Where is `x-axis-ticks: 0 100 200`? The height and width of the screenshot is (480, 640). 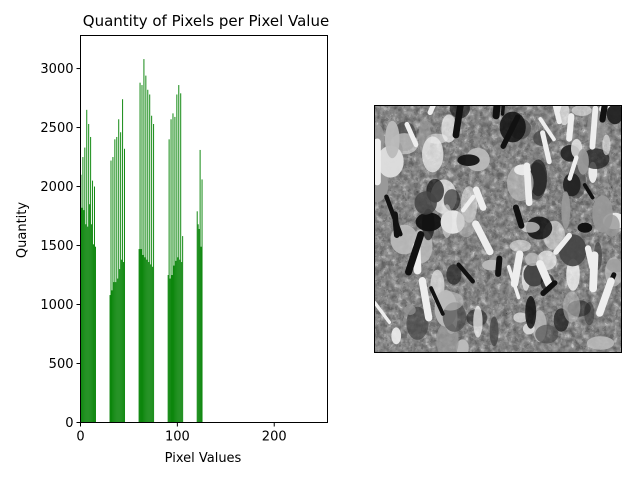 x-axis-ticks: 0 100 200 is located at coordinates (181, 433).